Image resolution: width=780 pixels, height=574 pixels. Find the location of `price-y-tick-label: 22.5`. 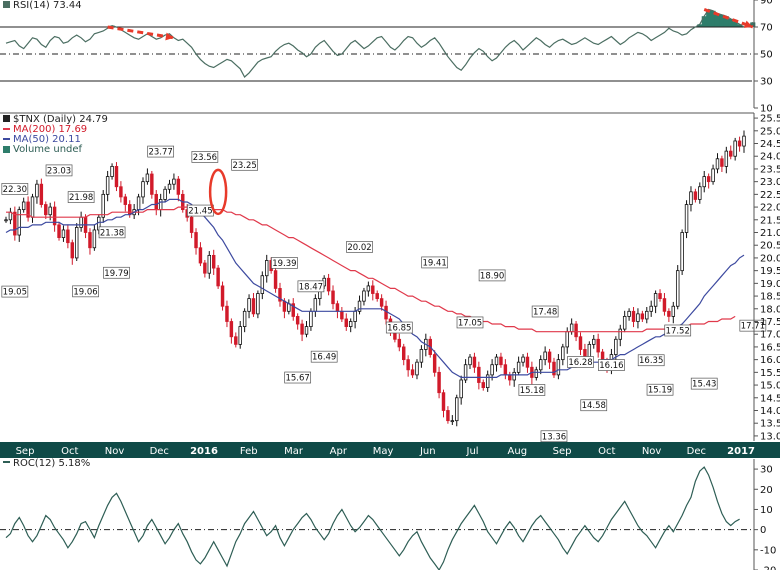

price-y-tick-label: 22.5 is located at coordinates (770, 195).